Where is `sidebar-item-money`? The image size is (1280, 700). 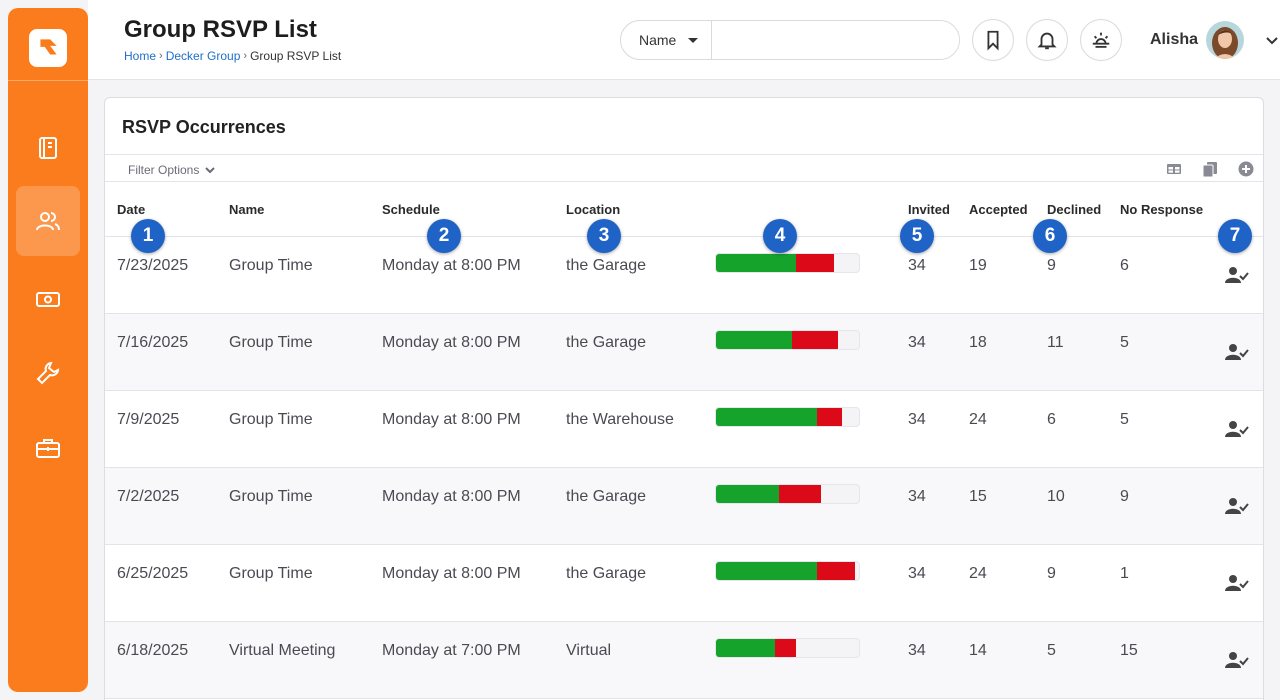
sidebar-item-money is located at coordinates (48, 299).